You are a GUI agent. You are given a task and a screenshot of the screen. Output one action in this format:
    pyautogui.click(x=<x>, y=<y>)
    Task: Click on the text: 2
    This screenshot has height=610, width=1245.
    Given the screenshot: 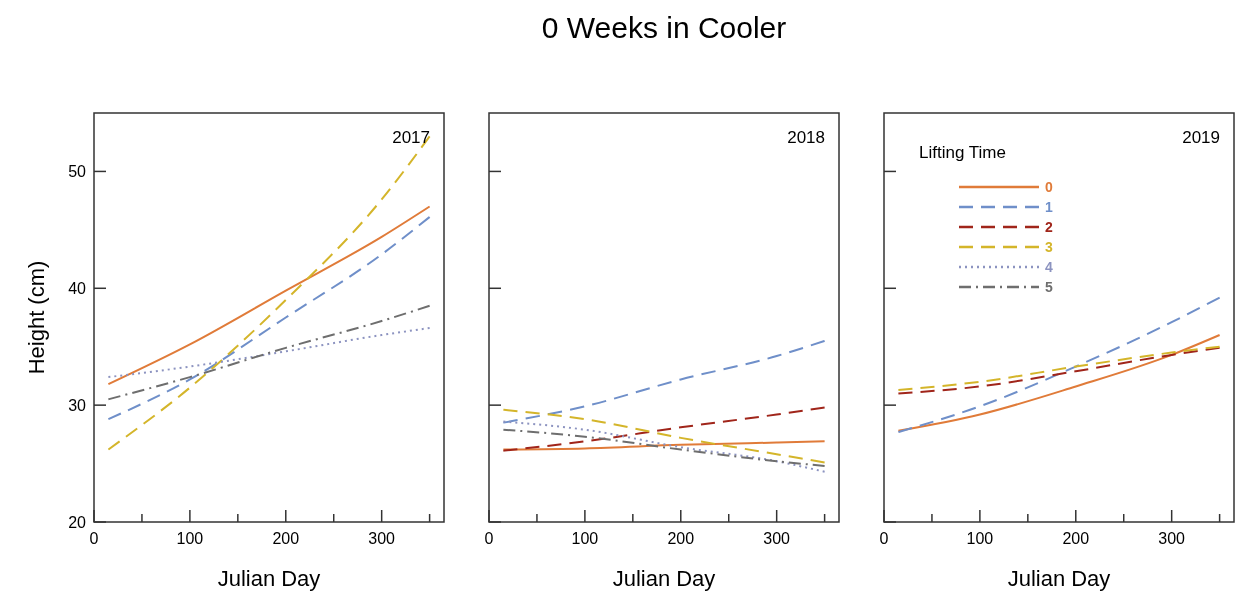 What is the action you would take?
    pyautogui.click(x=1049, y=227)
    